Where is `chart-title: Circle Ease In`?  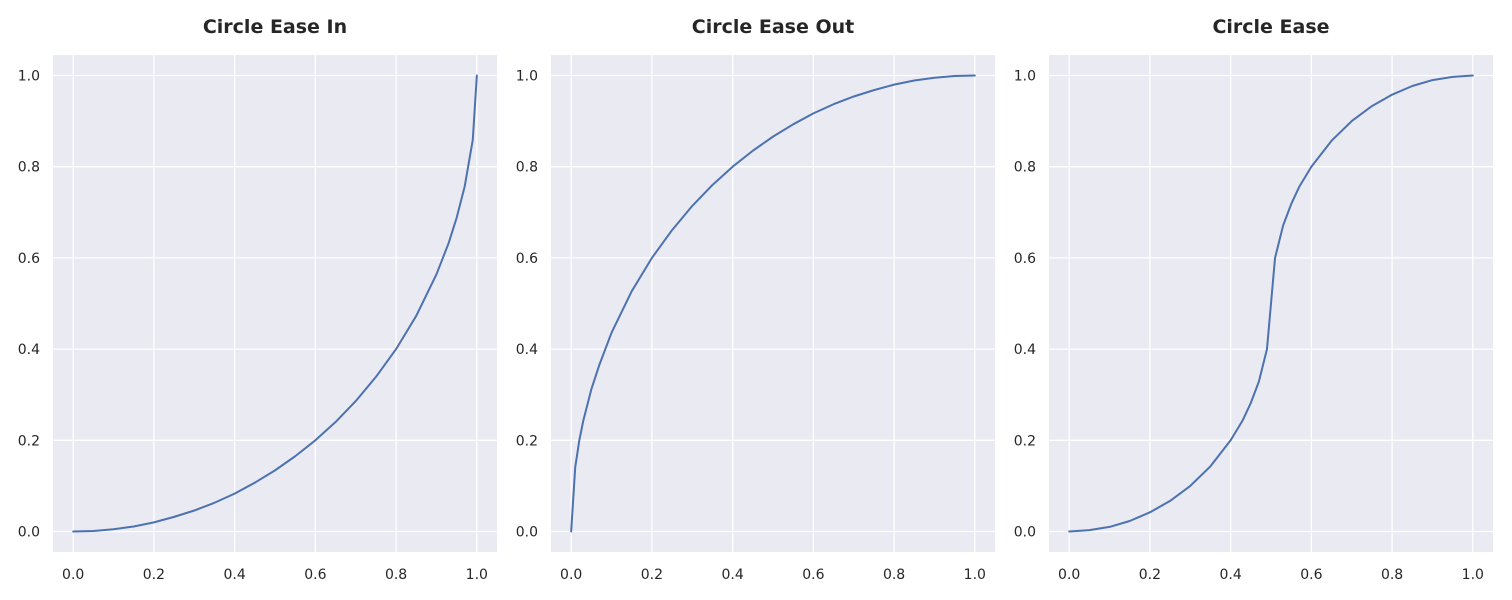 chart-title: Circle Ease In is located at coordinates (275, 27).